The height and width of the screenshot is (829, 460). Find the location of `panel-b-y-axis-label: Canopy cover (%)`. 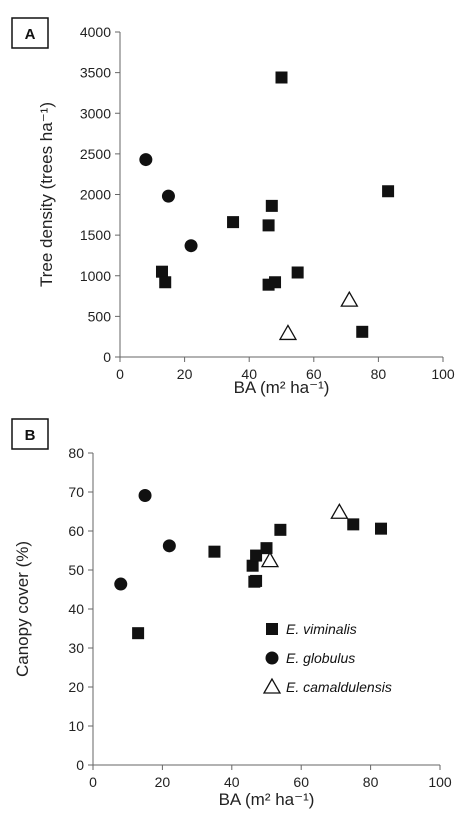

panel-b-y-axis-label: Canopy cover (%) is located at coordinates (22, 609).